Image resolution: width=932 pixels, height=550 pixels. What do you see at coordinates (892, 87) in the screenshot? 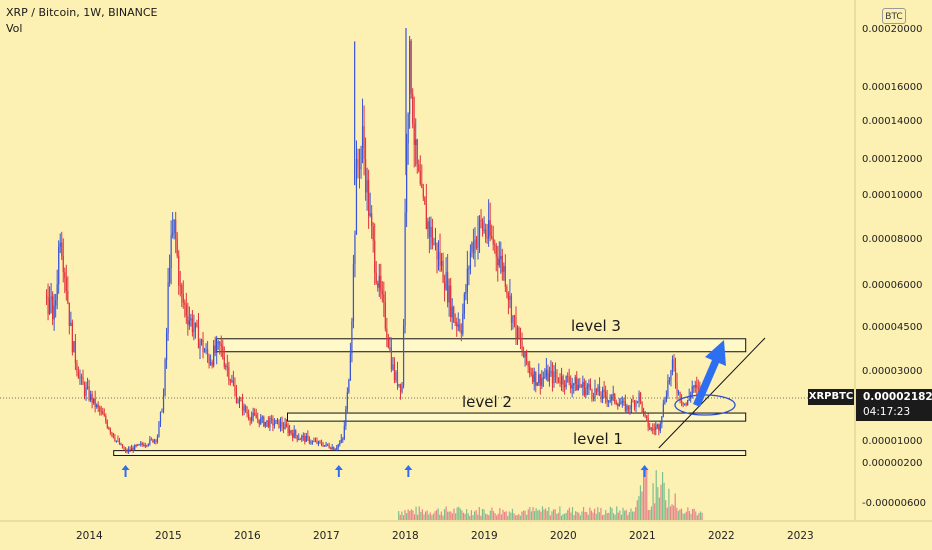
I see `y-tick-label: 0.00016000` at bounding box center [892, 87].